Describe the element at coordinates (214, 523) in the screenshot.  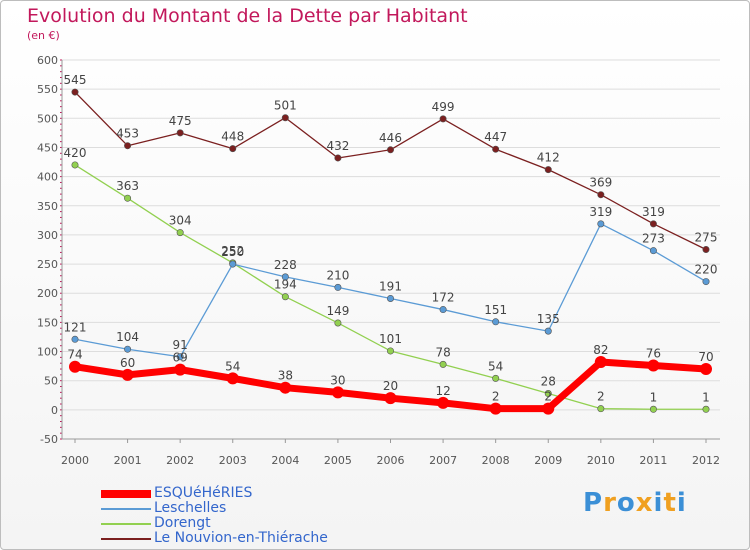
I see `legend-item: Dorengt` at that location.